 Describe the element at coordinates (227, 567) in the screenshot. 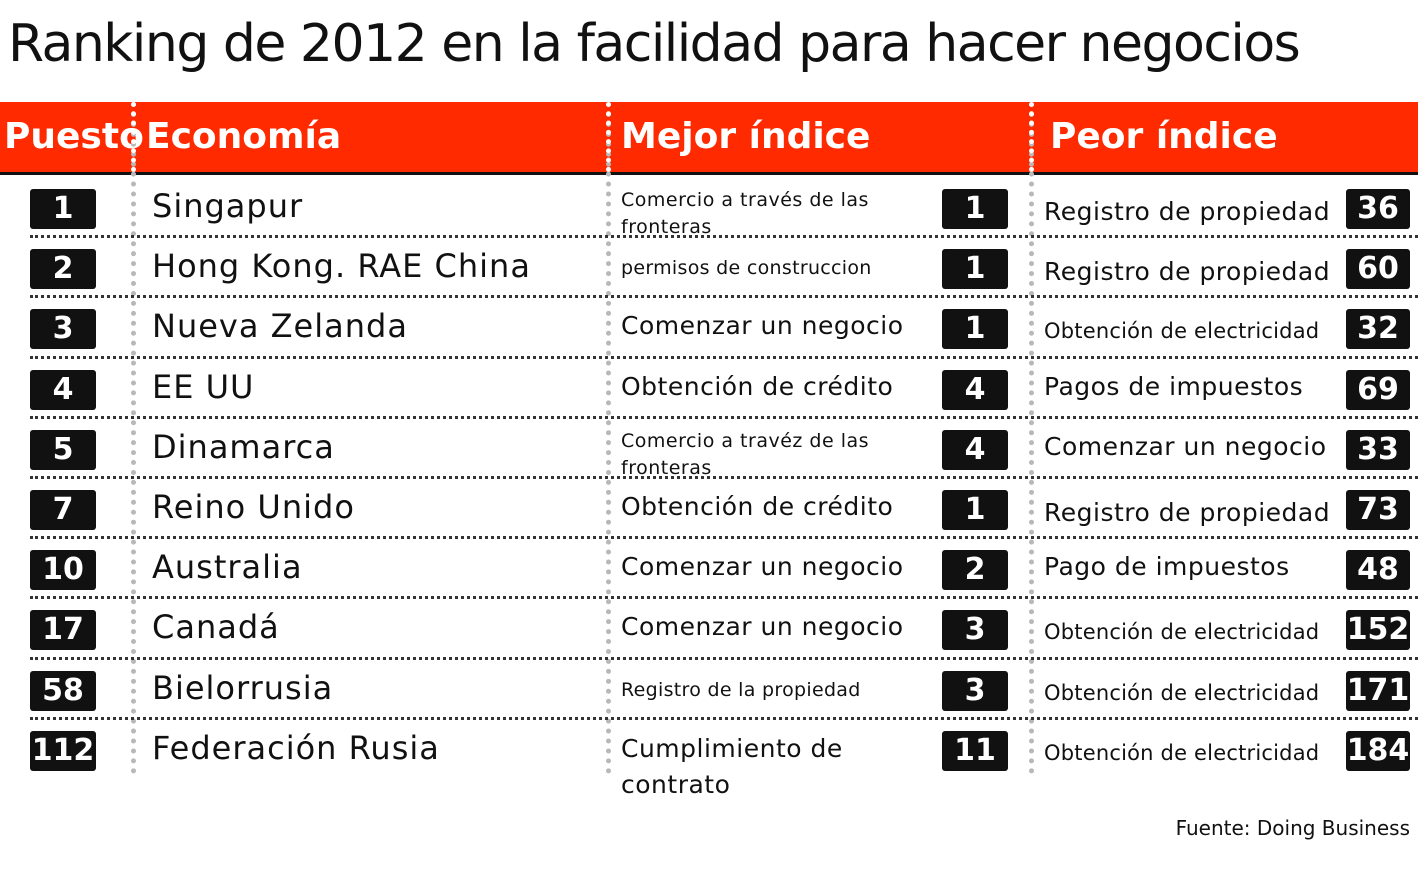

I see `economy-name: Australia` at that location.